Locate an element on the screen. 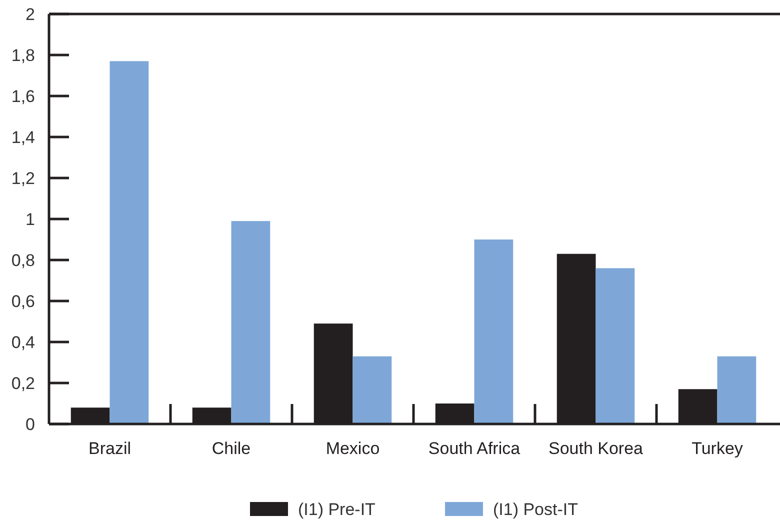 Image resolution: width=780 pixels, height=520 pixels. x-tick-label: Mexico is located at coordinates (353, 448).